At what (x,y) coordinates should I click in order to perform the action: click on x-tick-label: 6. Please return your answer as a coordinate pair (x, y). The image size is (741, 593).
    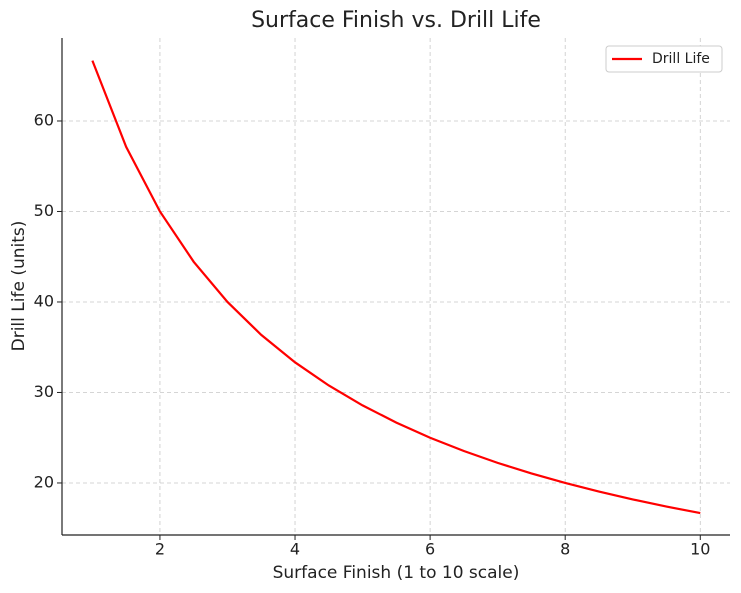
    Looking at the image, I should click on (430, 549).